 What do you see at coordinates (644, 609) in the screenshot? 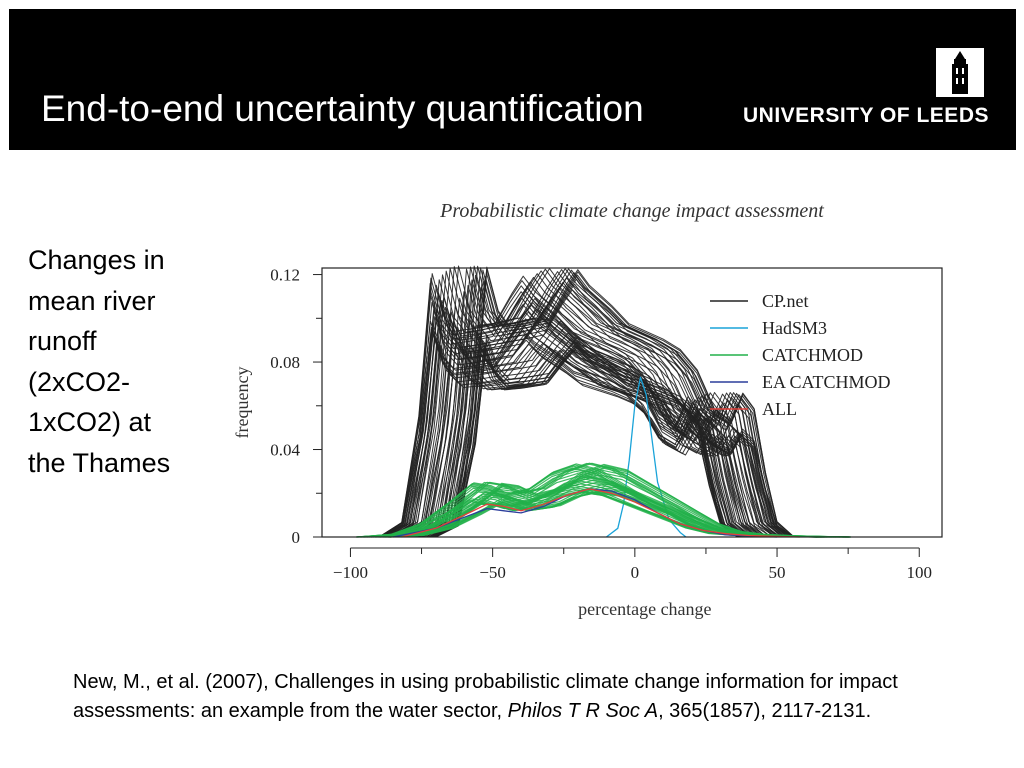
I see `x-axis-label: percentage change` at bounding box center [644, 609].